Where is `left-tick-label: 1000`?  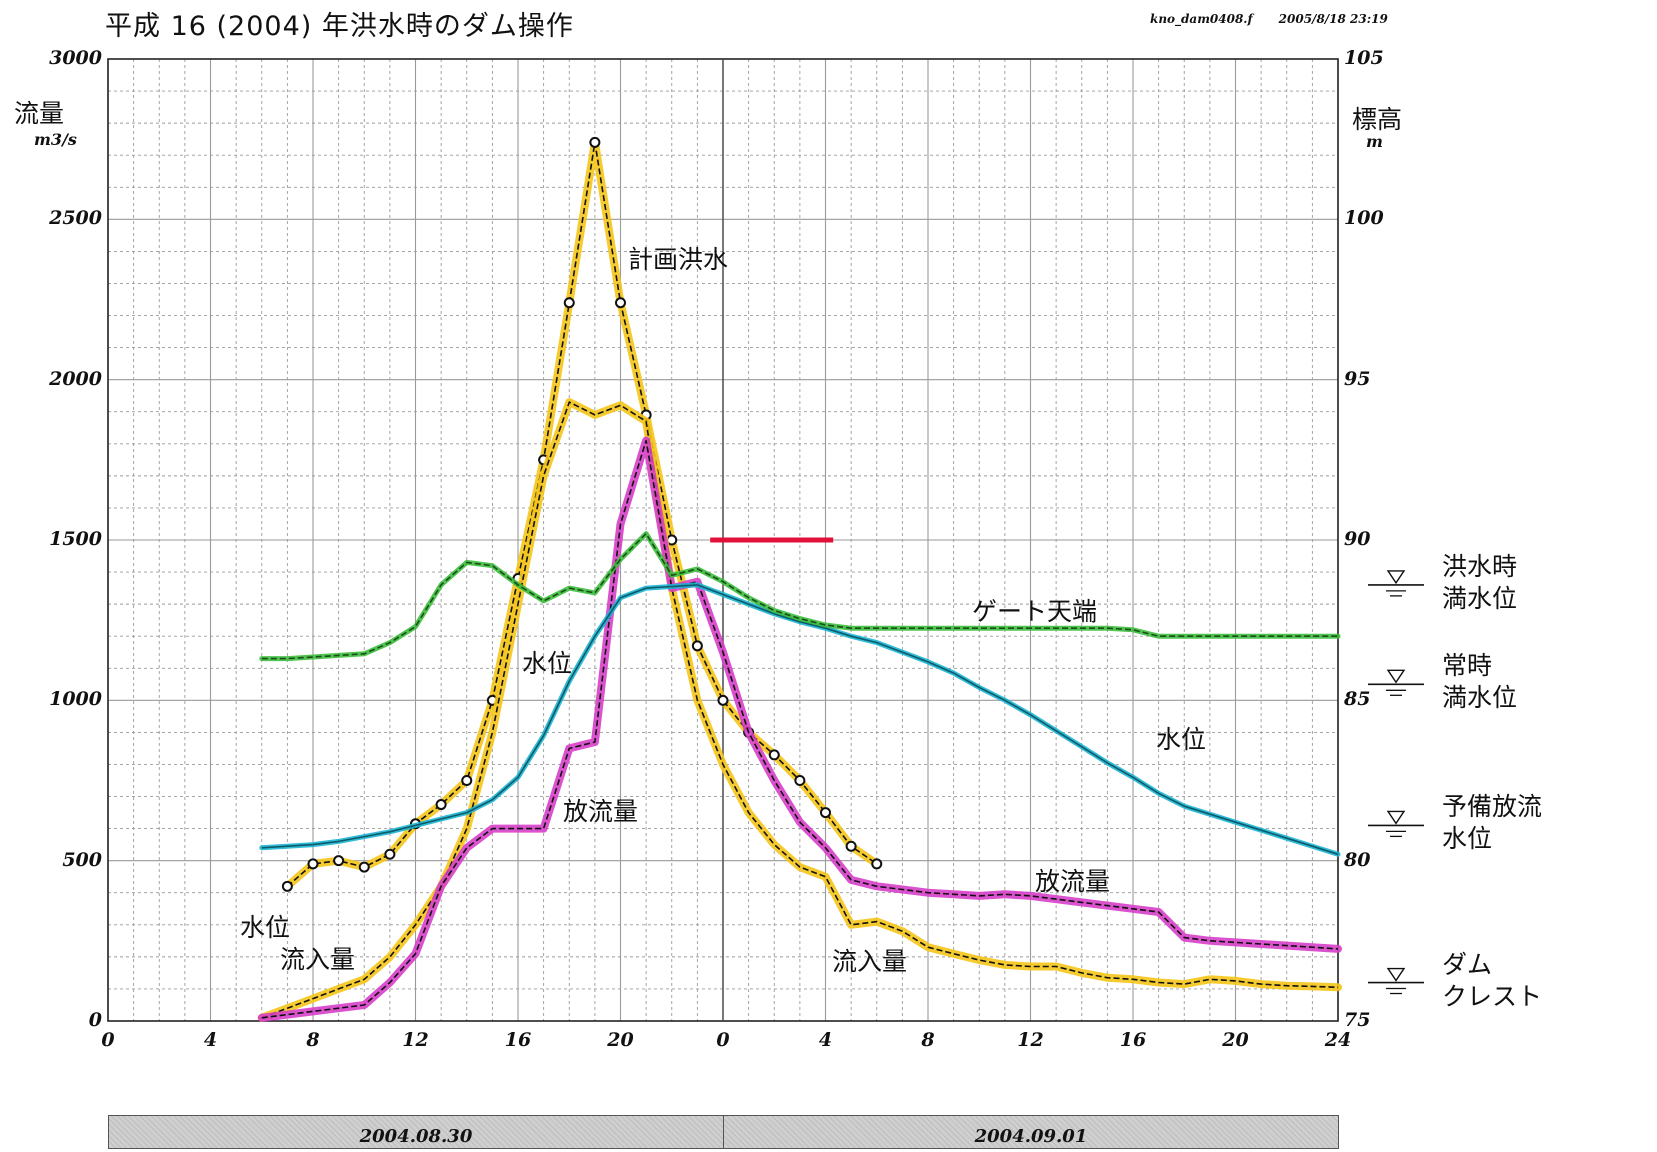 left-tick-label: 1000 is located at coordinates (75, 699).